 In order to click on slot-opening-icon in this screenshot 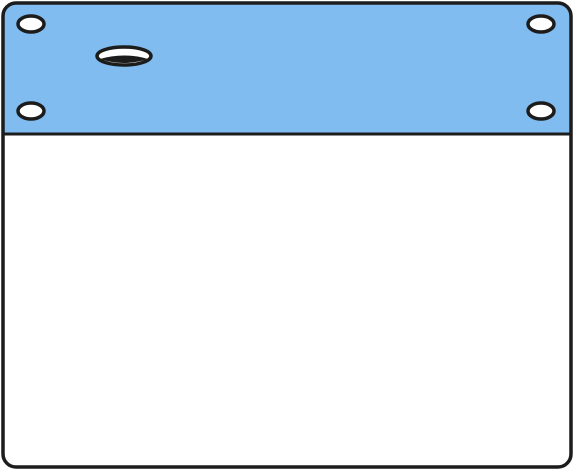, I will do `click(124, 56)`.